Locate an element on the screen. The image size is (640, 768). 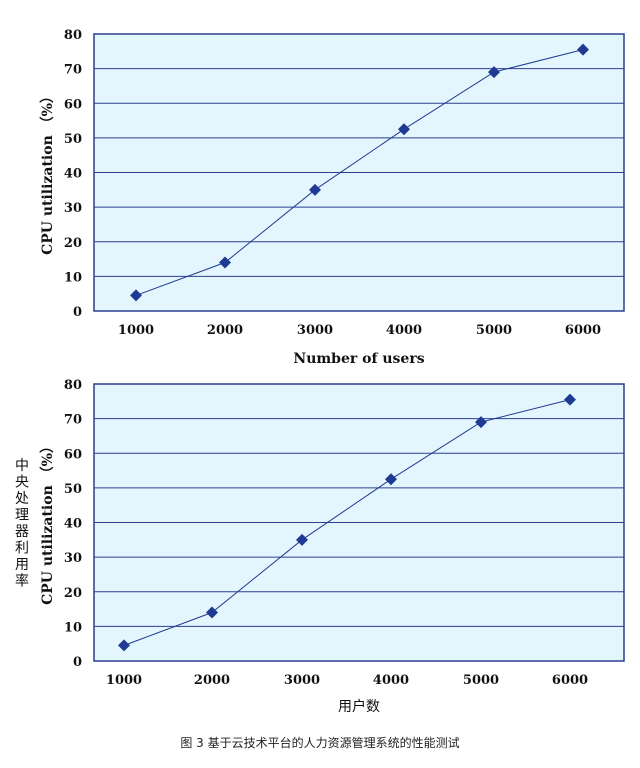
x-axis-title: 用户数 is located at coordinates (359, 706).